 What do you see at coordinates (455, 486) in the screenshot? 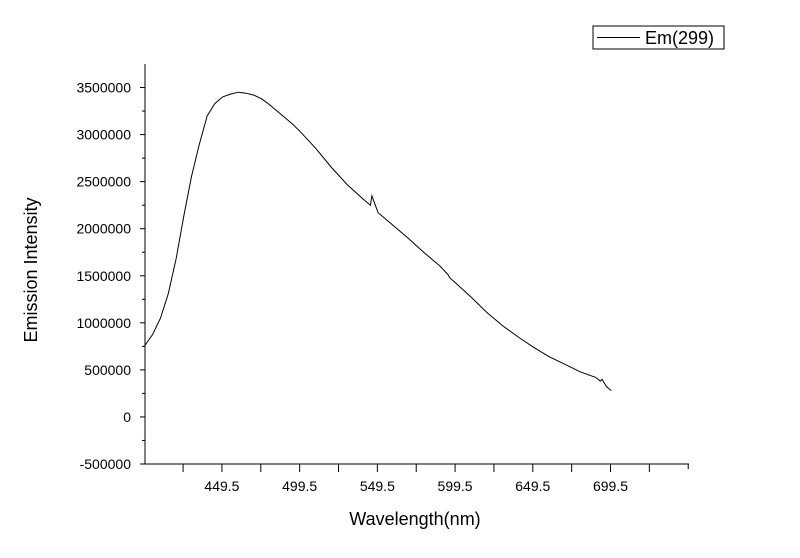
I see `x-tick-label: 599.5` at bounding box center [455, 486].